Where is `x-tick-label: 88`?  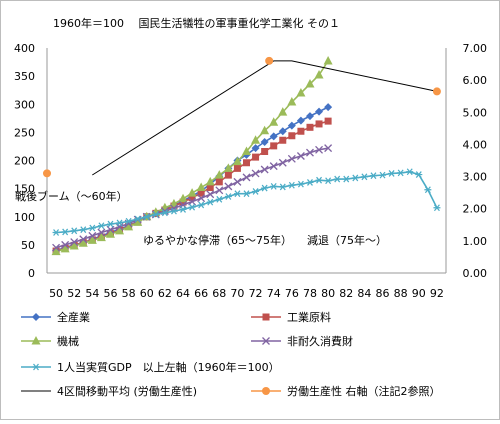 x-tick-label: 88 is located at coordinates (401, 293).